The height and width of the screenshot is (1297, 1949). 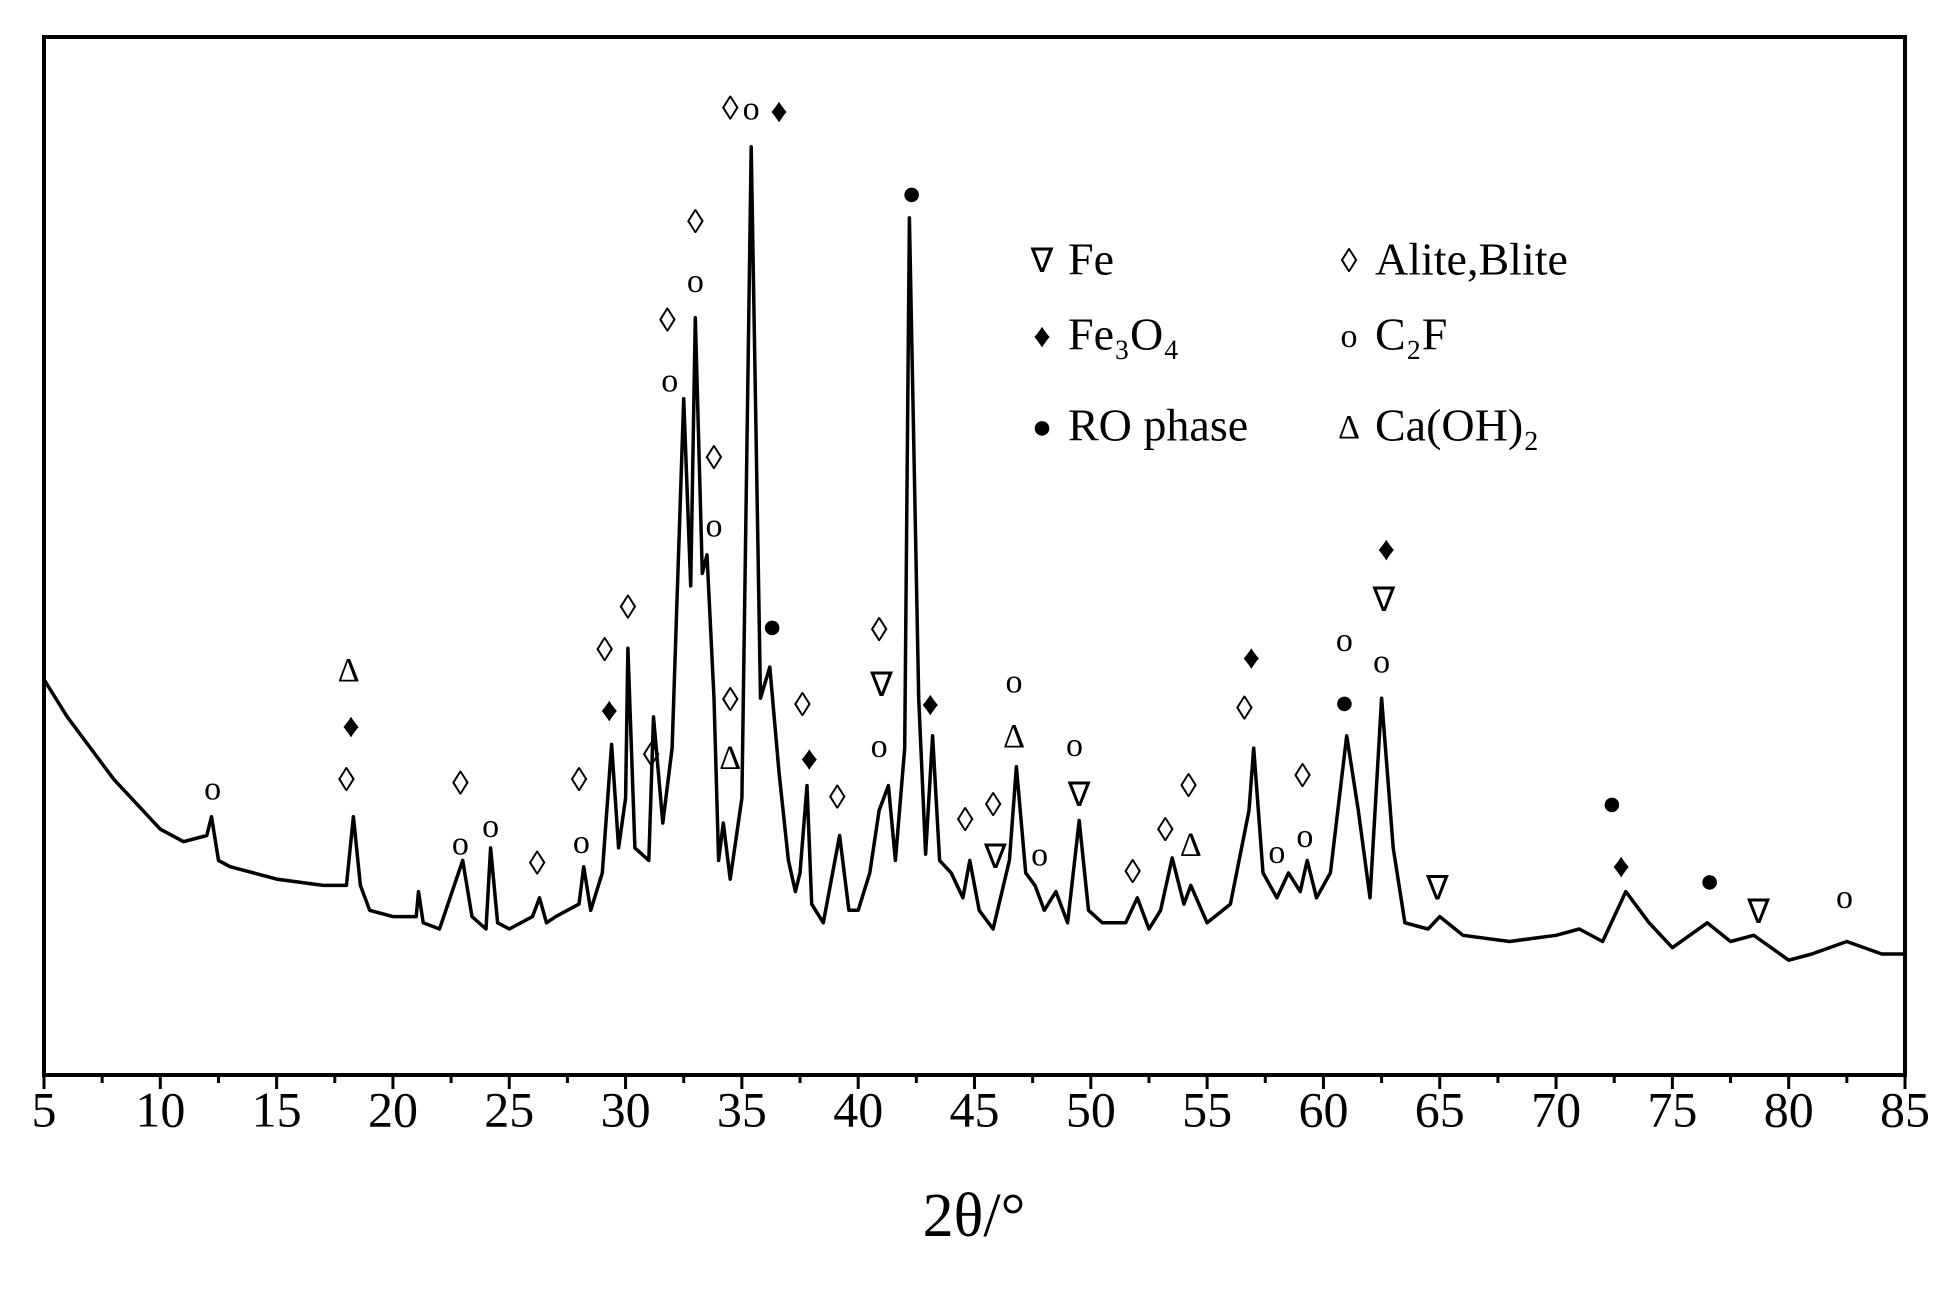 What do you see at coordinates (1158, 425) in the screenshot?
I see `legend-label: RO phase` at bounding box center [1158, 425].